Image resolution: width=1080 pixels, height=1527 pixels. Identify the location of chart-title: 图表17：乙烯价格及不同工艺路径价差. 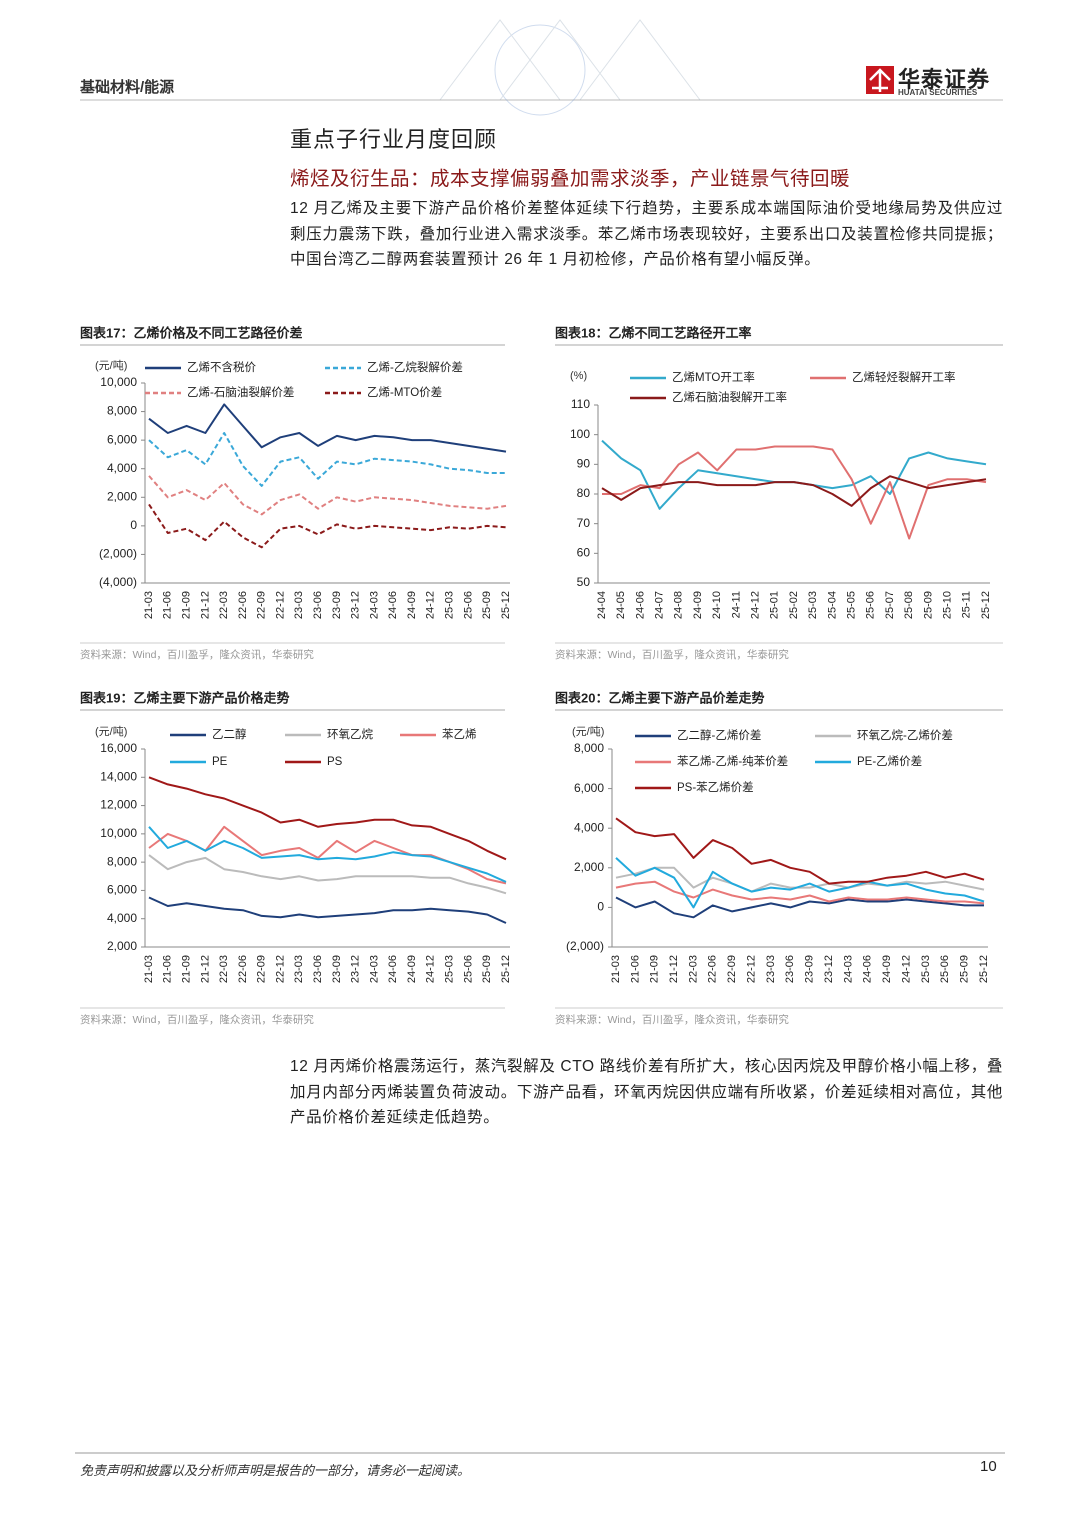
(191, 332).